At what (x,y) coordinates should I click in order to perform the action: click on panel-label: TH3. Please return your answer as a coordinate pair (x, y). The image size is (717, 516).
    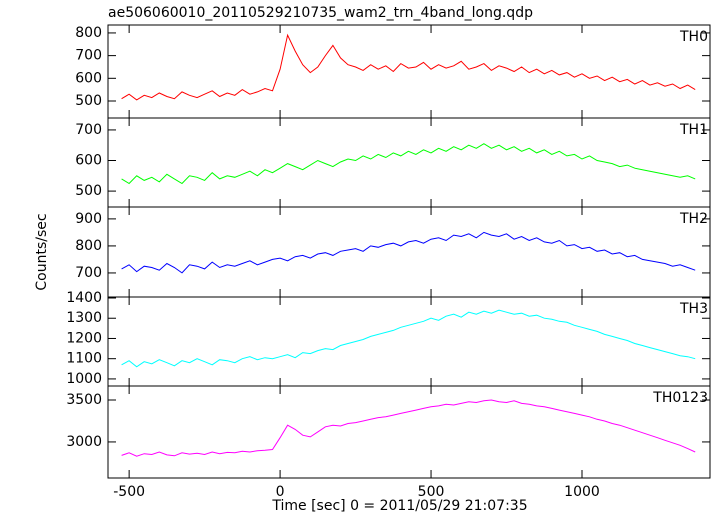
    Looking at the image, I should click on (693, 309).